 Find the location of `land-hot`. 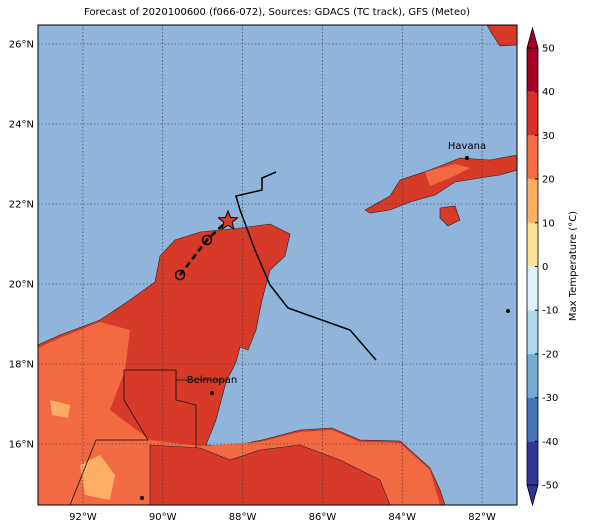

land-hot is located at coordinates (270, 474).